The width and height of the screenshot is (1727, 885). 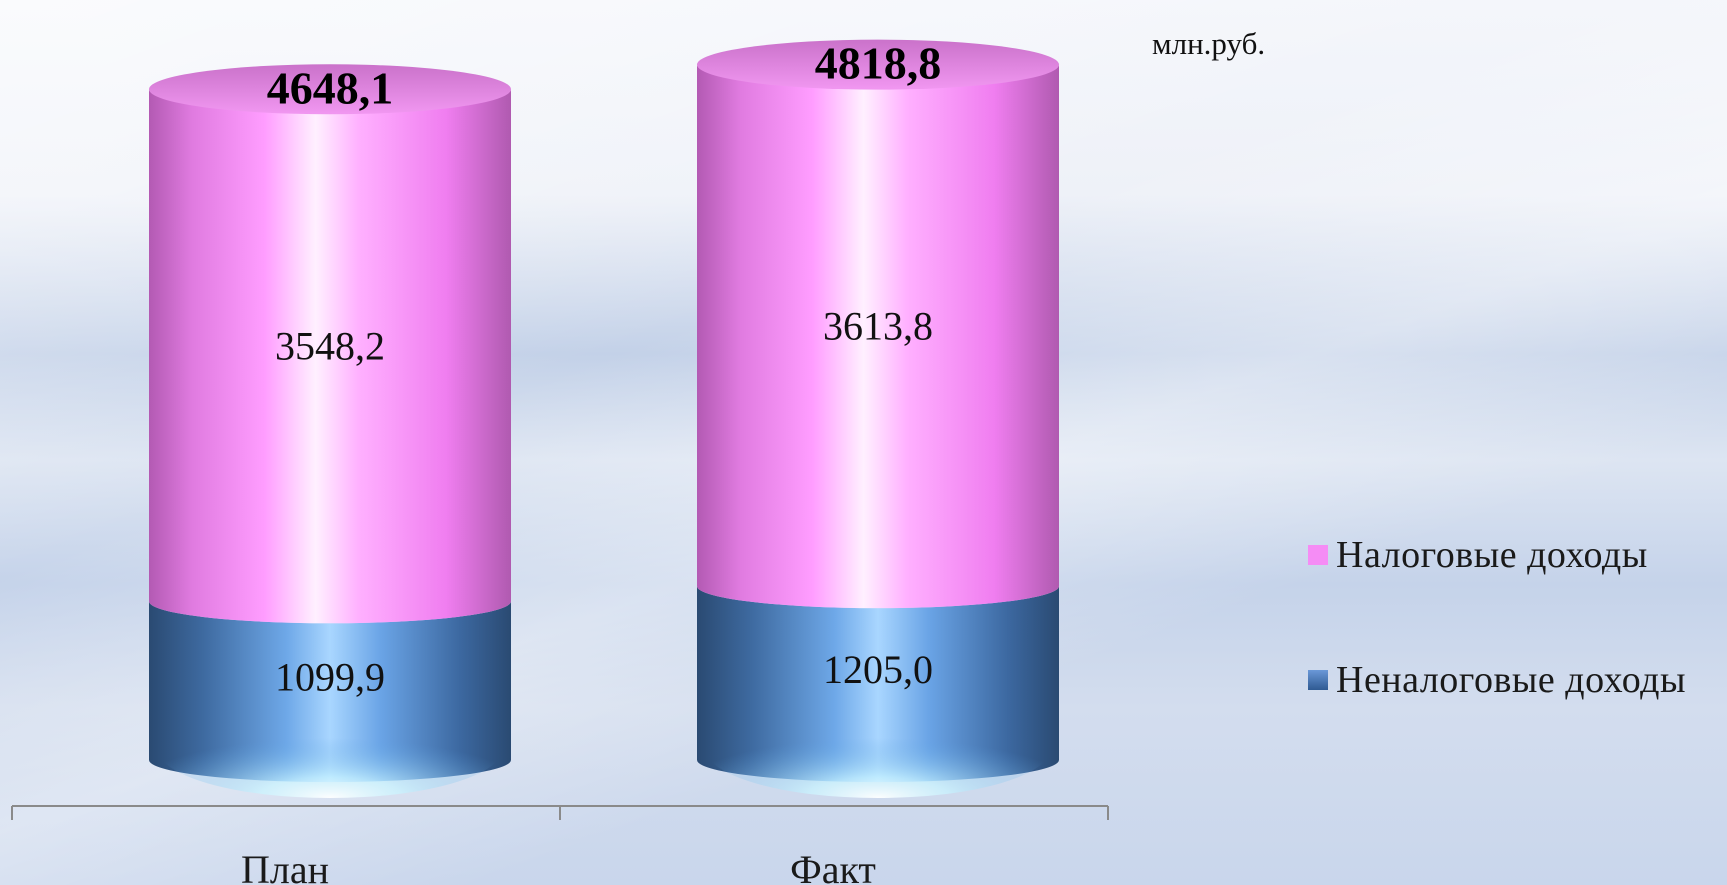 What do you see at coordinates (330, 345) in the screenshot?
I see `label-tax-0: 3548,2` at bounding box center [330, 345].